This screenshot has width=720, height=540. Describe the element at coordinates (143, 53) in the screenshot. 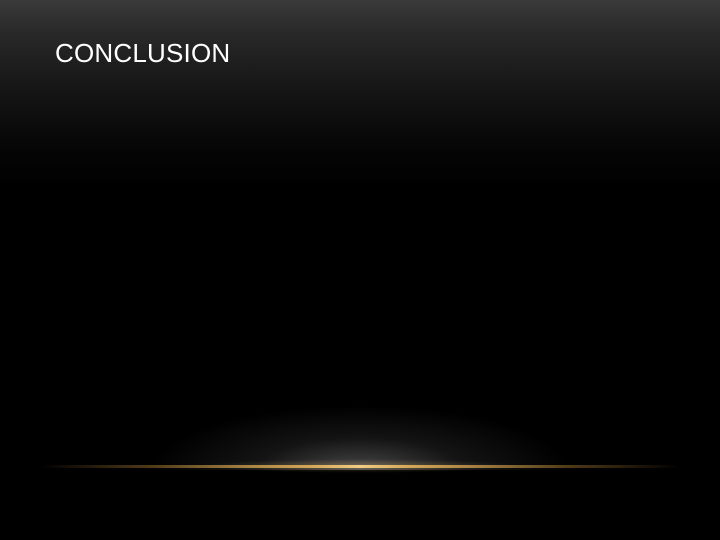

I see `slide-title: CONCLUSION` at that location.